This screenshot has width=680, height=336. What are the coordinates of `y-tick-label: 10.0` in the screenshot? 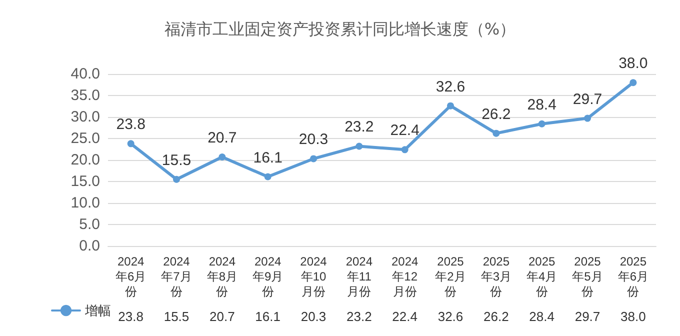 It's located at (85, 203).